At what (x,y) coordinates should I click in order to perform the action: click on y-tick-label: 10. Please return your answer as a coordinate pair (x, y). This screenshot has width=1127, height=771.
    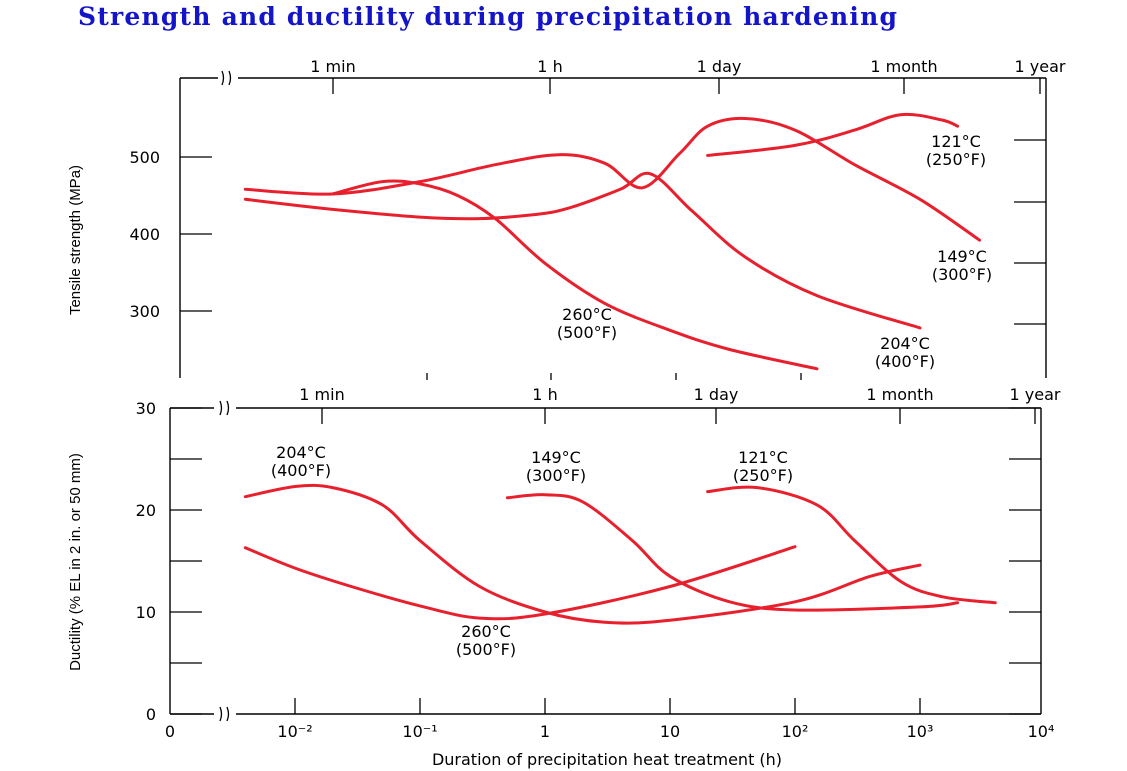
    Looking at the image, I should click on (146, 612).